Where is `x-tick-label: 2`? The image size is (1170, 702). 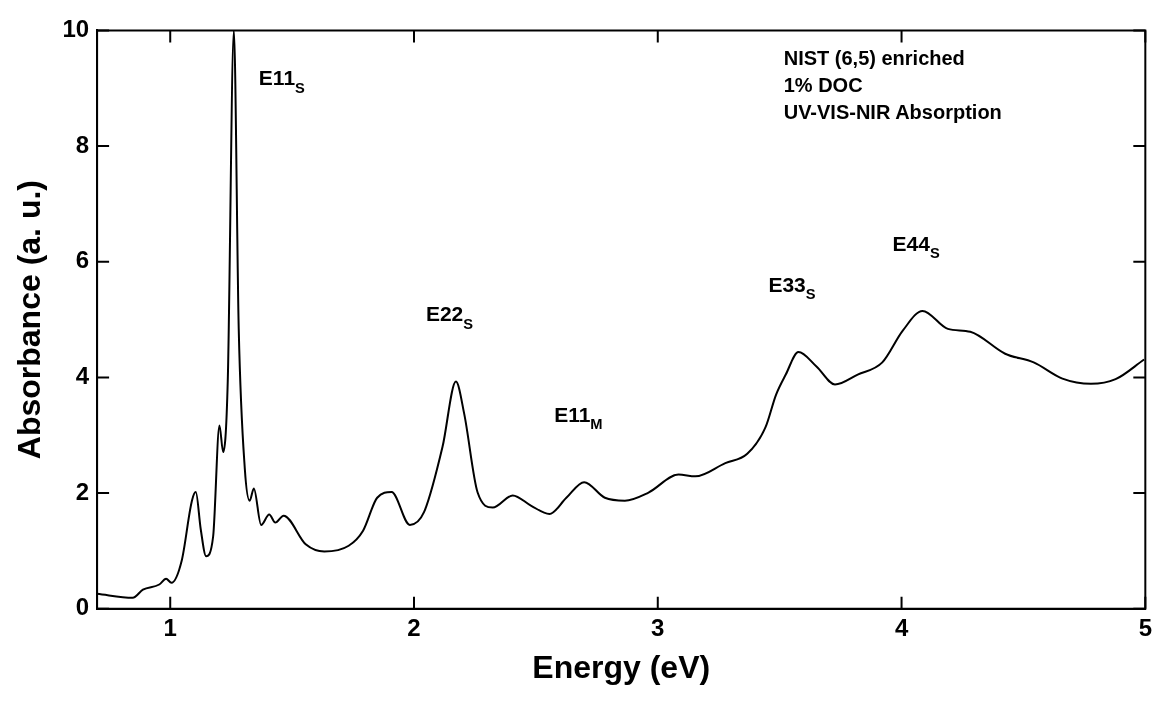 x-tick-label: 2 is located at coordinates (414, 627).